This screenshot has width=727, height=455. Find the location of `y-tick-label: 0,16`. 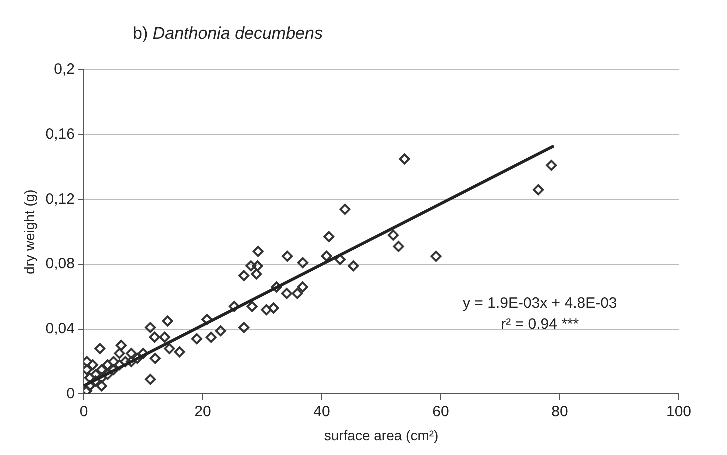

y-tick-label: 0,16 is located at coordinates (60, 134).